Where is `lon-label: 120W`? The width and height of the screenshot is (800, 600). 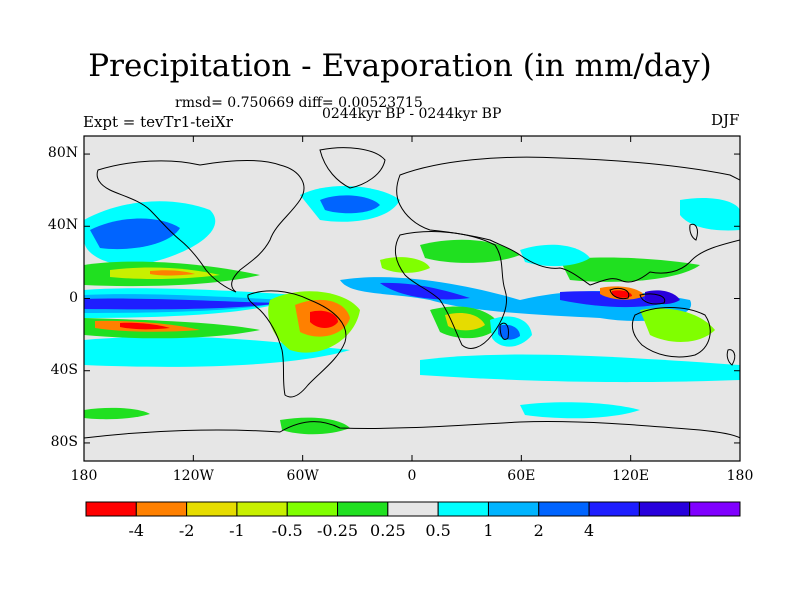
lon-label: 120W is located at coordinates (193, 476).